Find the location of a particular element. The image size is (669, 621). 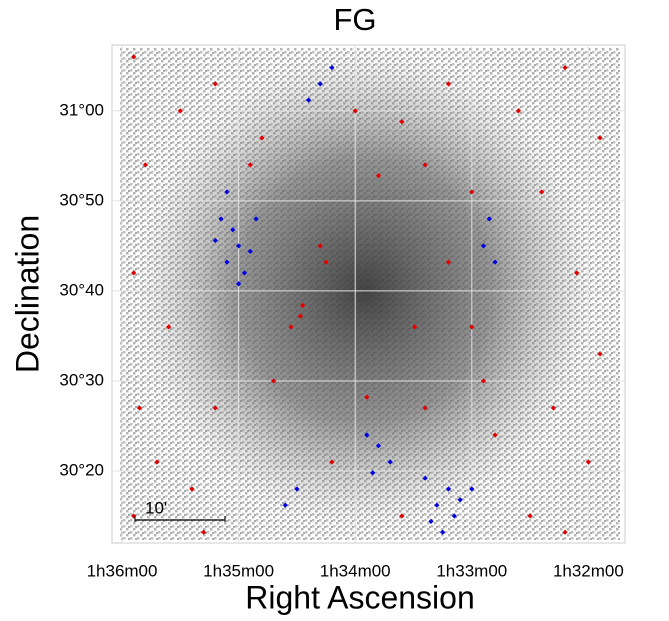

x-axis-label: Right Ascension is located at coordinates (359, 597).